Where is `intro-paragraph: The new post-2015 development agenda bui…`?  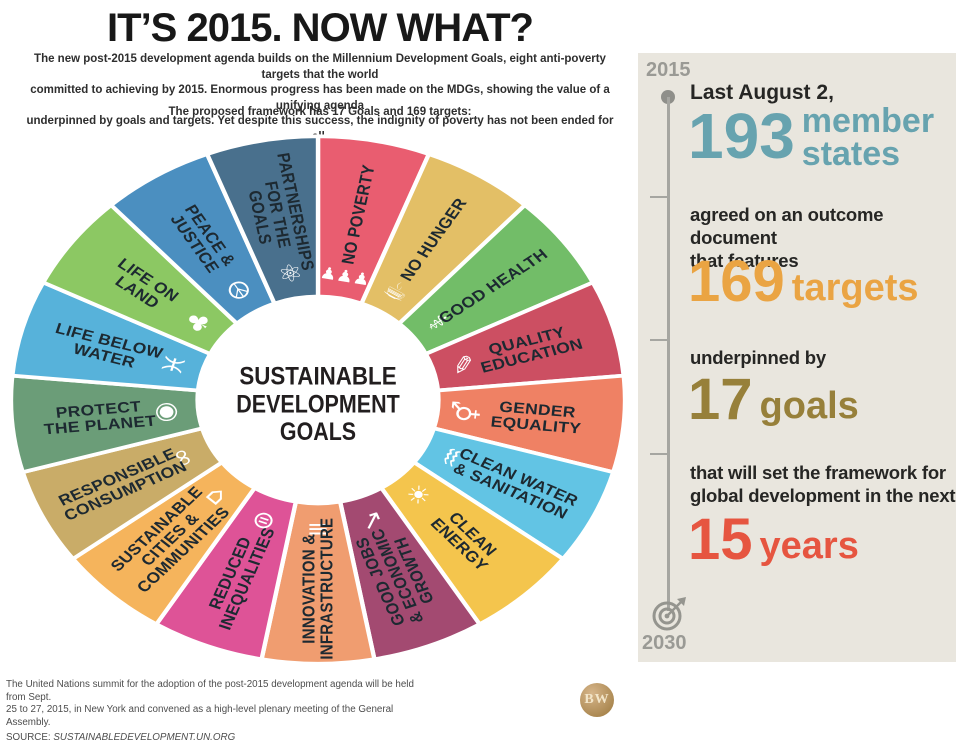 intro-paragraph: The new post-2015 development agenda bui… is located at coordinates (320, 98).